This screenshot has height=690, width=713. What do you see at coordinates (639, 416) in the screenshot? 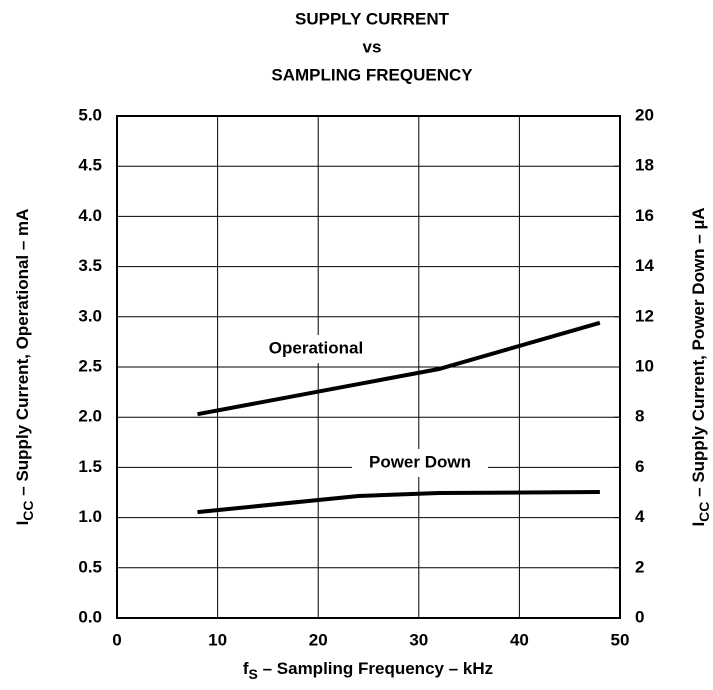
I see `y2-tick-label: 8` at bounding box center [639, 416].